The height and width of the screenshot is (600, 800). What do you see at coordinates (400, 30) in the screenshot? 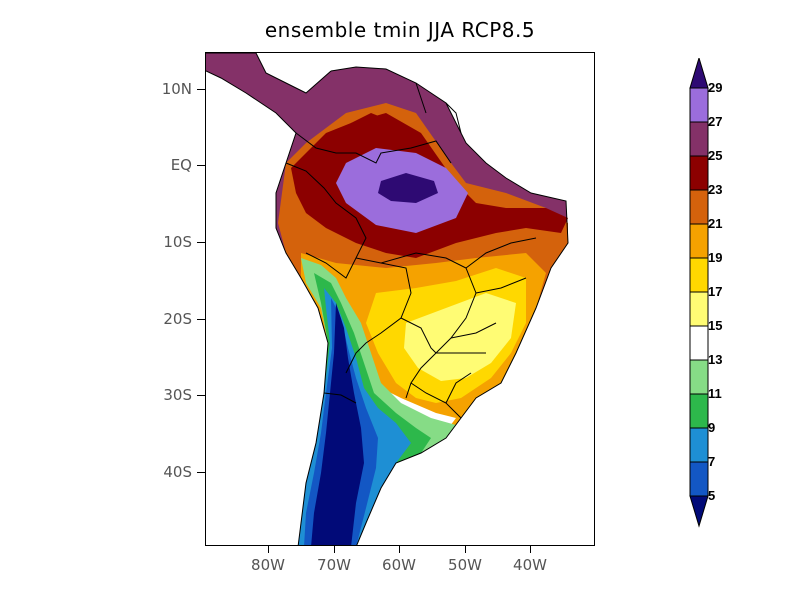
I see `map-title: ensemble tmin JJA RCP8.5` at bounding box center [400, 30].